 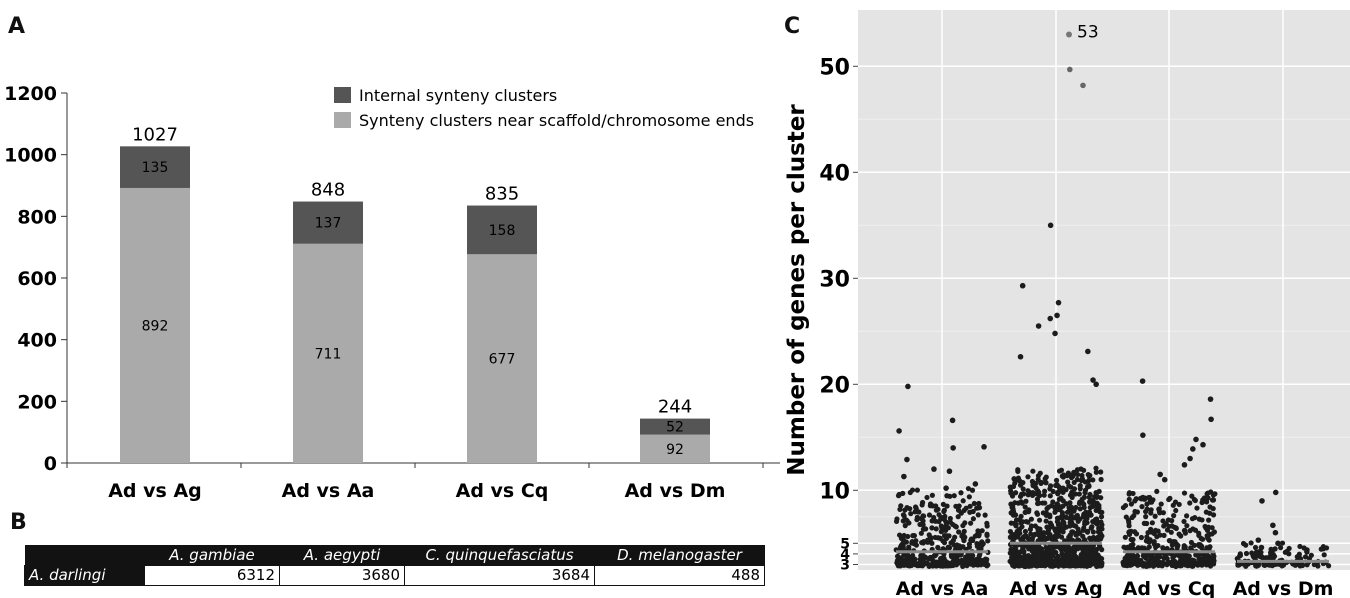 I want to click on x-tick-label: Ad vs Ag, so click(x=1056, y=588).